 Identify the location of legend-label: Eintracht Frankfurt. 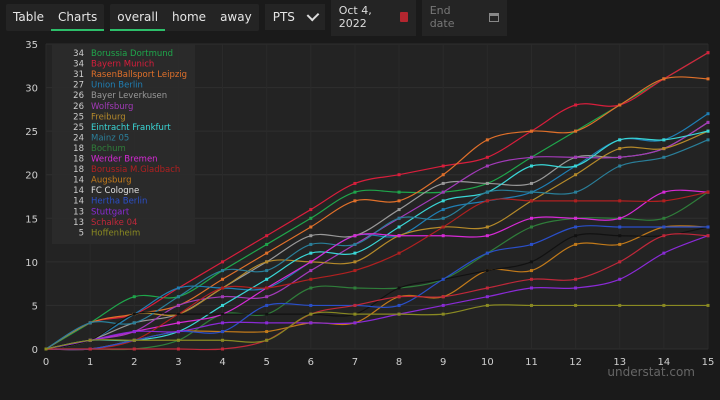
(131, 128).